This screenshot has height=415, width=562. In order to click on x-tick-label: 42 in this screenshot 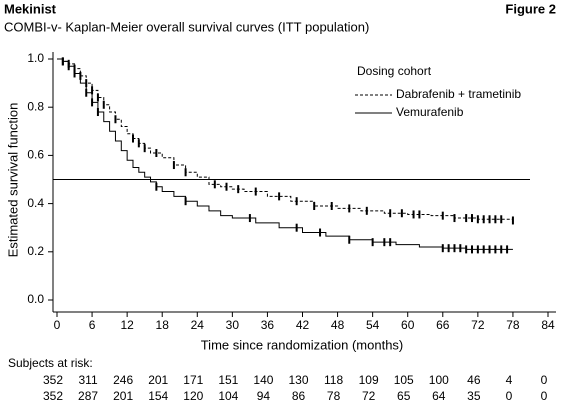, I will do `click(303, 325)`.